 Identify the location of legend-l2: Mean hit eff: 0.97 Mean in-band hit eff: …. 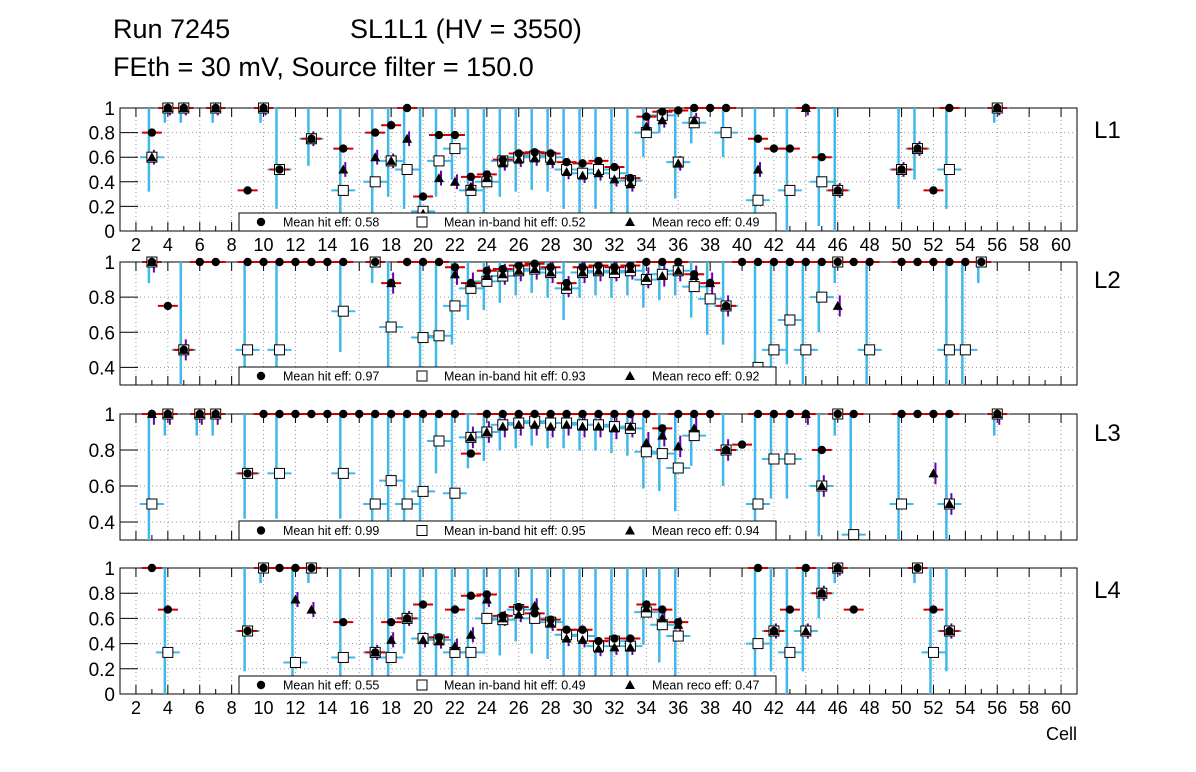
(507, 376).